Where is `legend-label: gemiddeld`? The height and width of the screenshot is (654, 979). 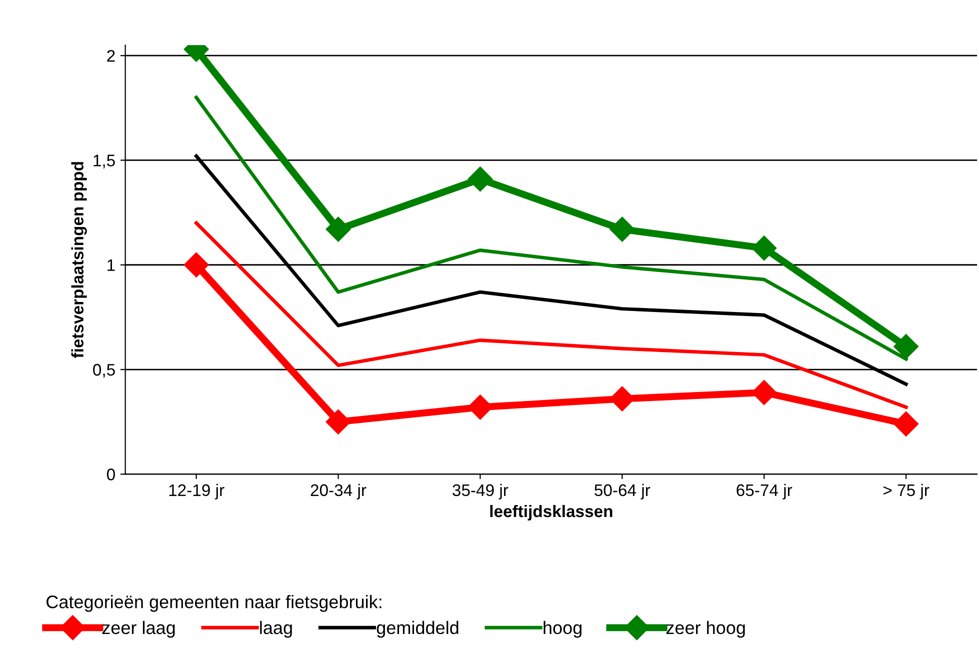 legend-label: gemiddeld is located at coordinates (417, 629).